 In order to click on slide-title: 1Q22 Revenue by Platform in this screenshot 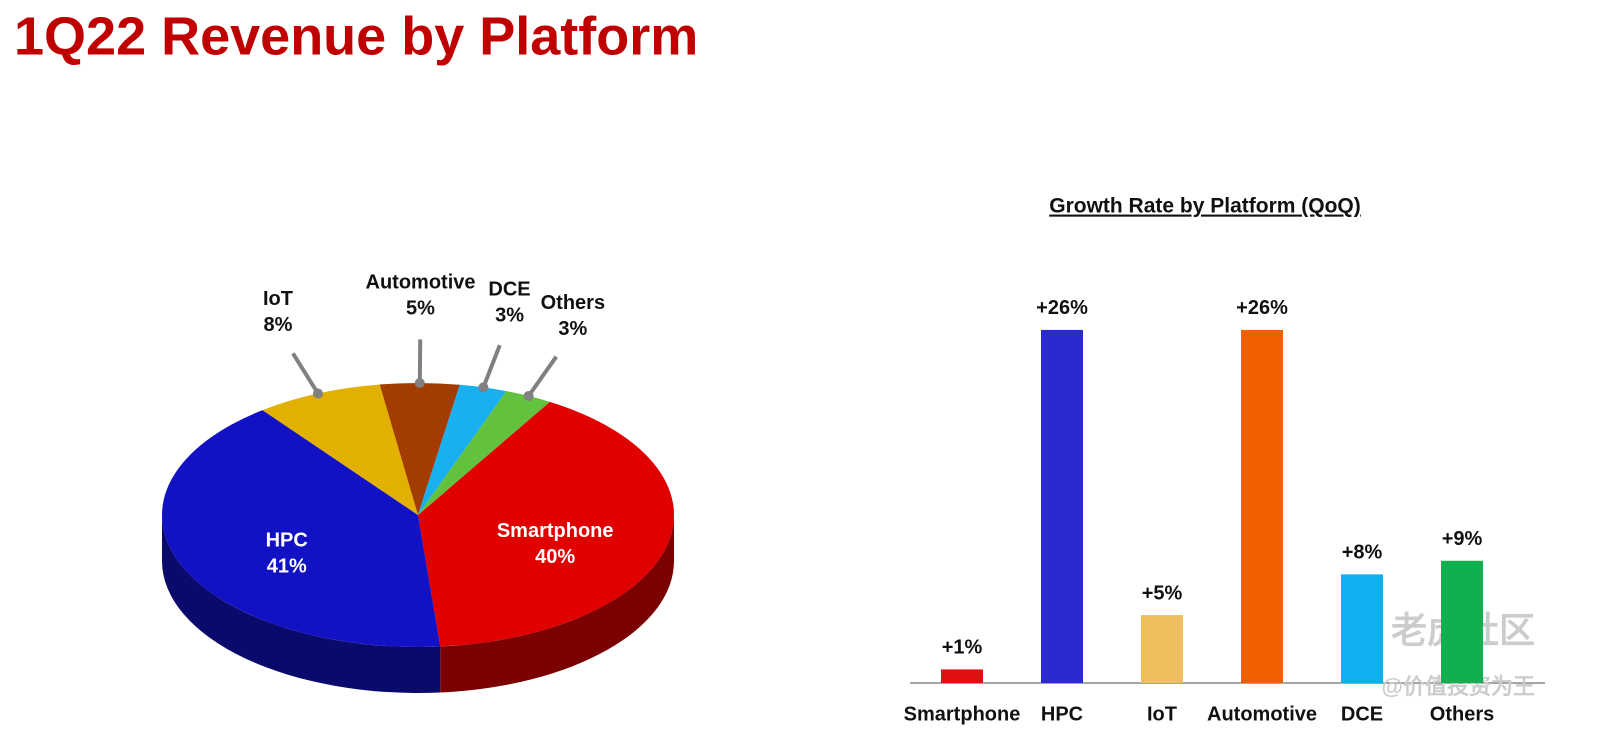, I will do `click(356, 36)`.